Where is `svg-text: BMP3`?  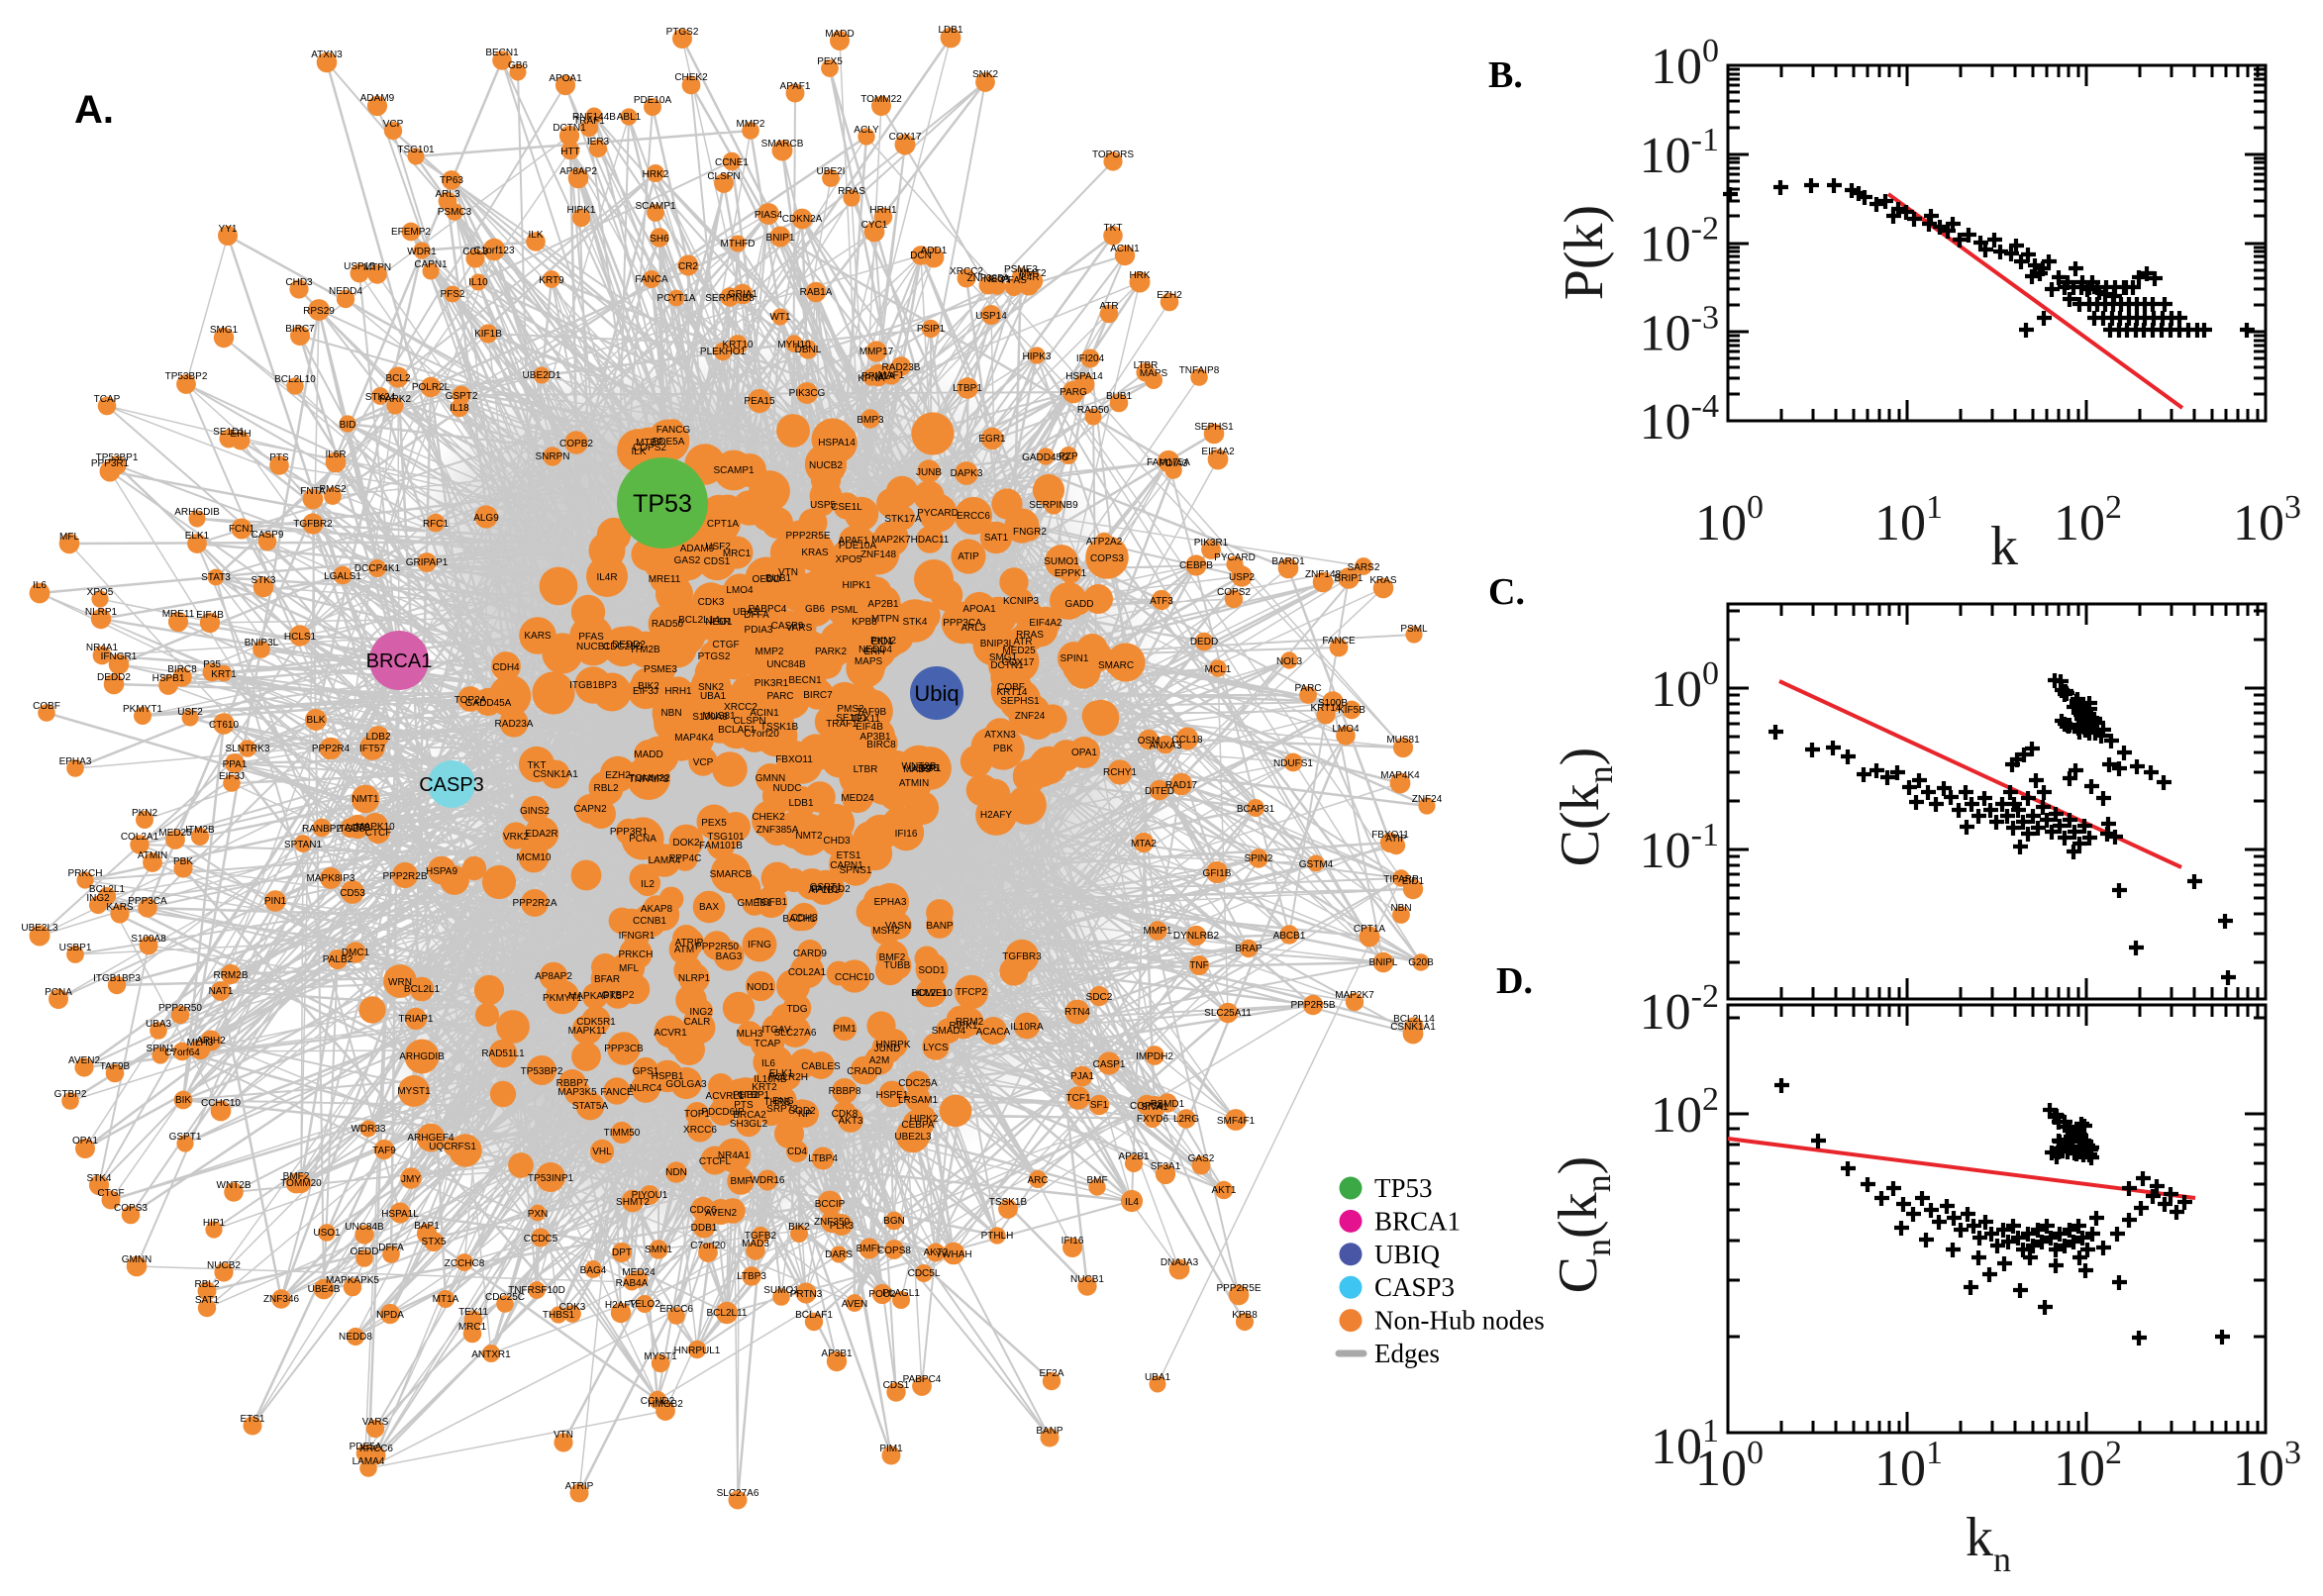
svg-text: BMP3 is located at coordinates (870, 420).